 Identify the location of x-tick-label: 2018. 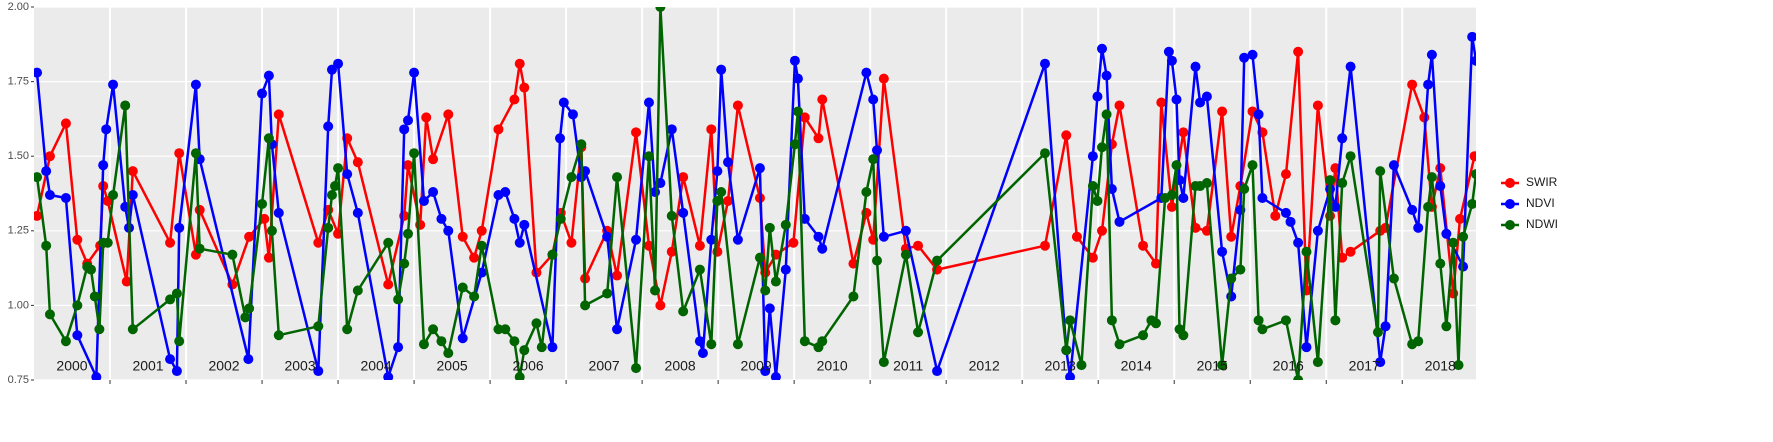
(1440, 366).